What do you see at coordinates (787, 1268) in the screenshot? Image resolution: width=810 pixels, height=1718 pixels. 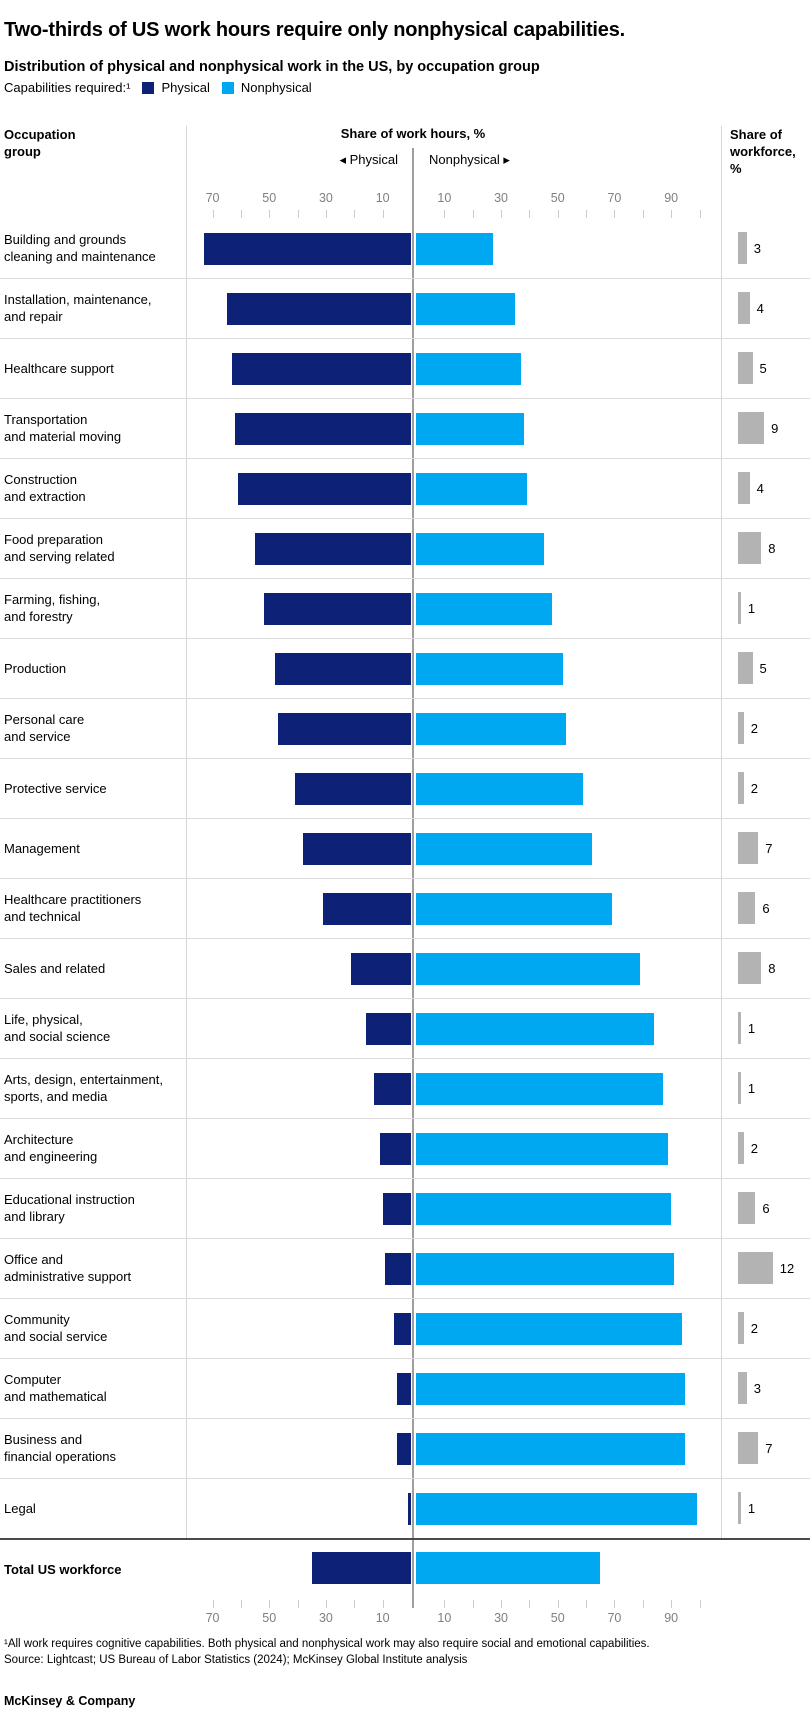 I see `workforce-share-value: 12` at bounding box center [787, 1268].